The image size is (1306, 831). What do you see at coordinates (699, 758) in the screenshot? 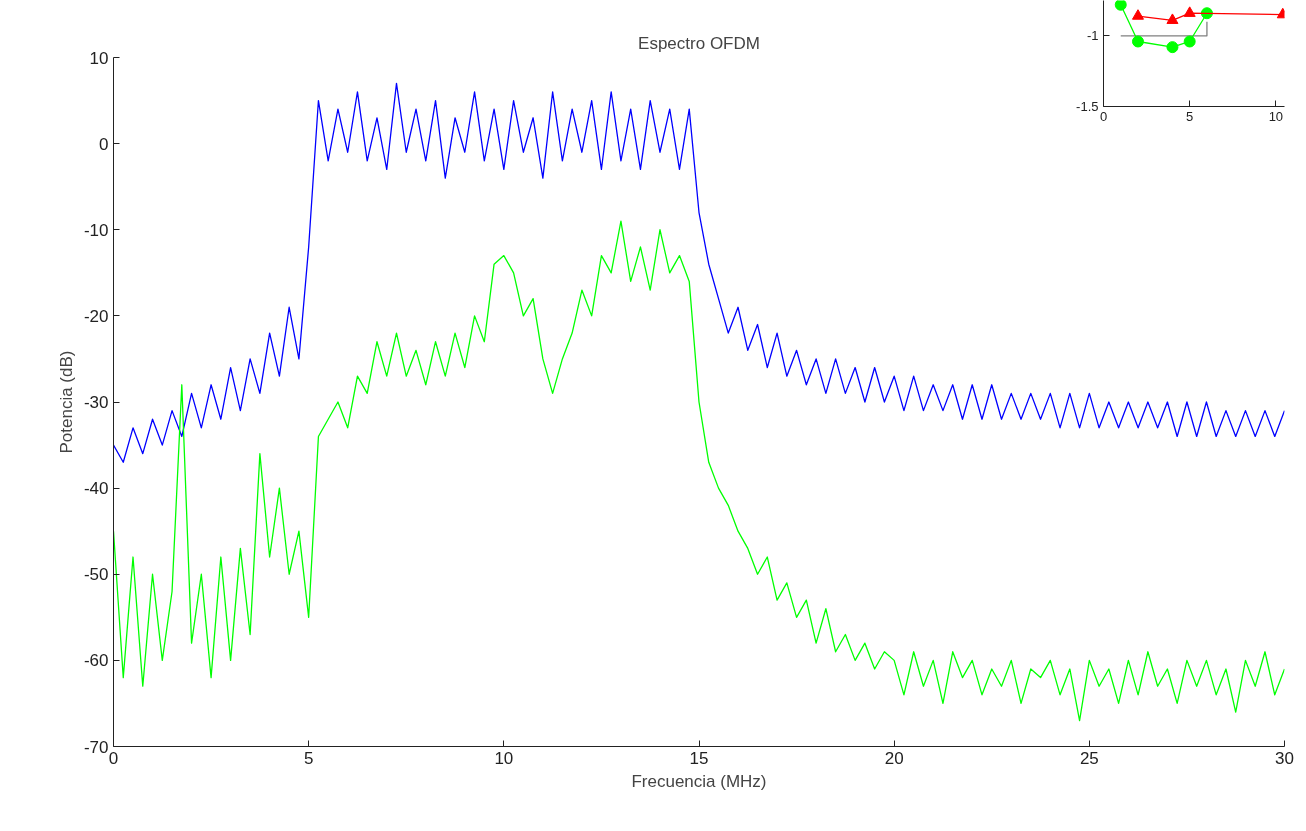
I see `x-tick-label: 15` at bounding box center [699, 758].